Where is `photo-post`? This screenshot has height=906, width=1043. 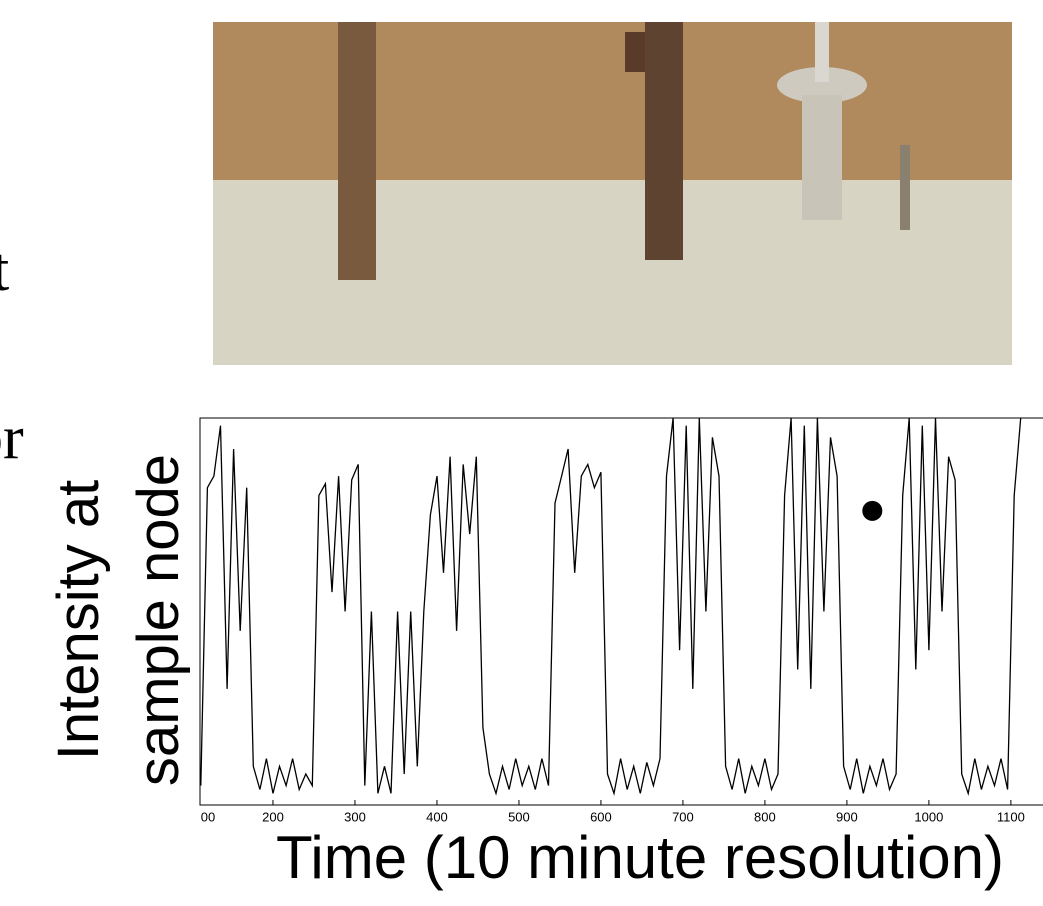 photo-post is located at coordinates (822, 52).